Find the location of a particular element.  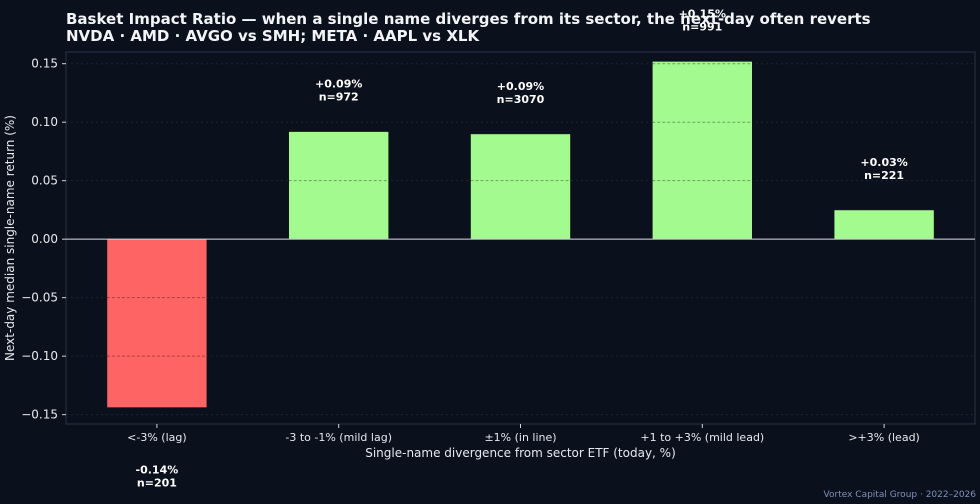

bar-value-label: -0.14% is located at coordinates (157, 470).